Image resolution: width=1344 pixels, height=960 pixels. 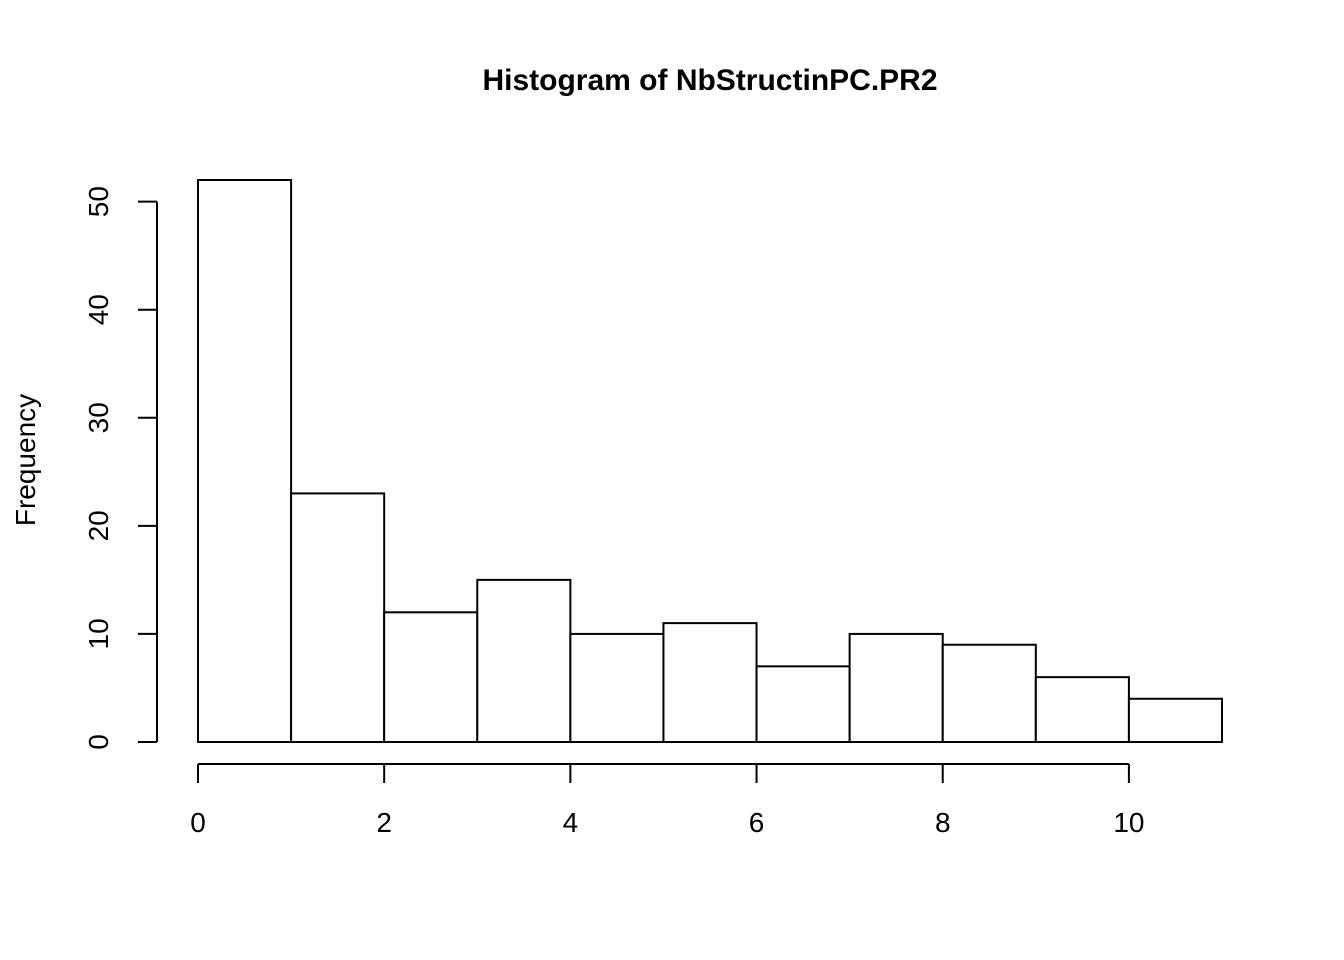 What do you see at coordinates (98, 633) in the screenshot?
I see `y-tick-label-1: 10` at bounding box center [98, 633].